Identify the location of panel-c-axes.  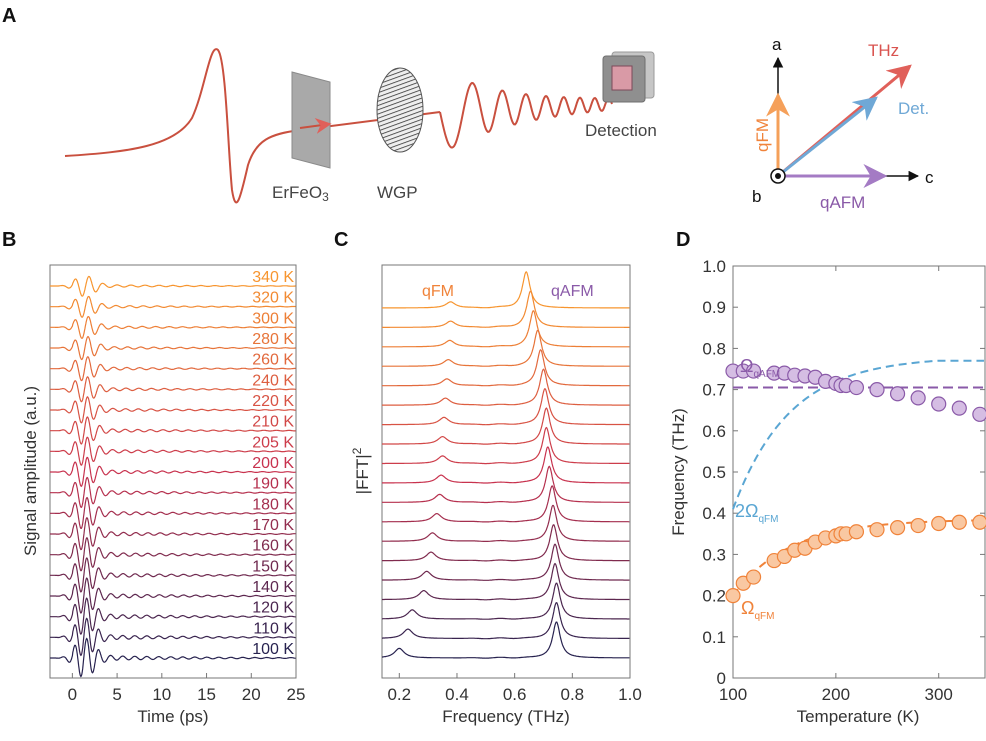
(506, 471).